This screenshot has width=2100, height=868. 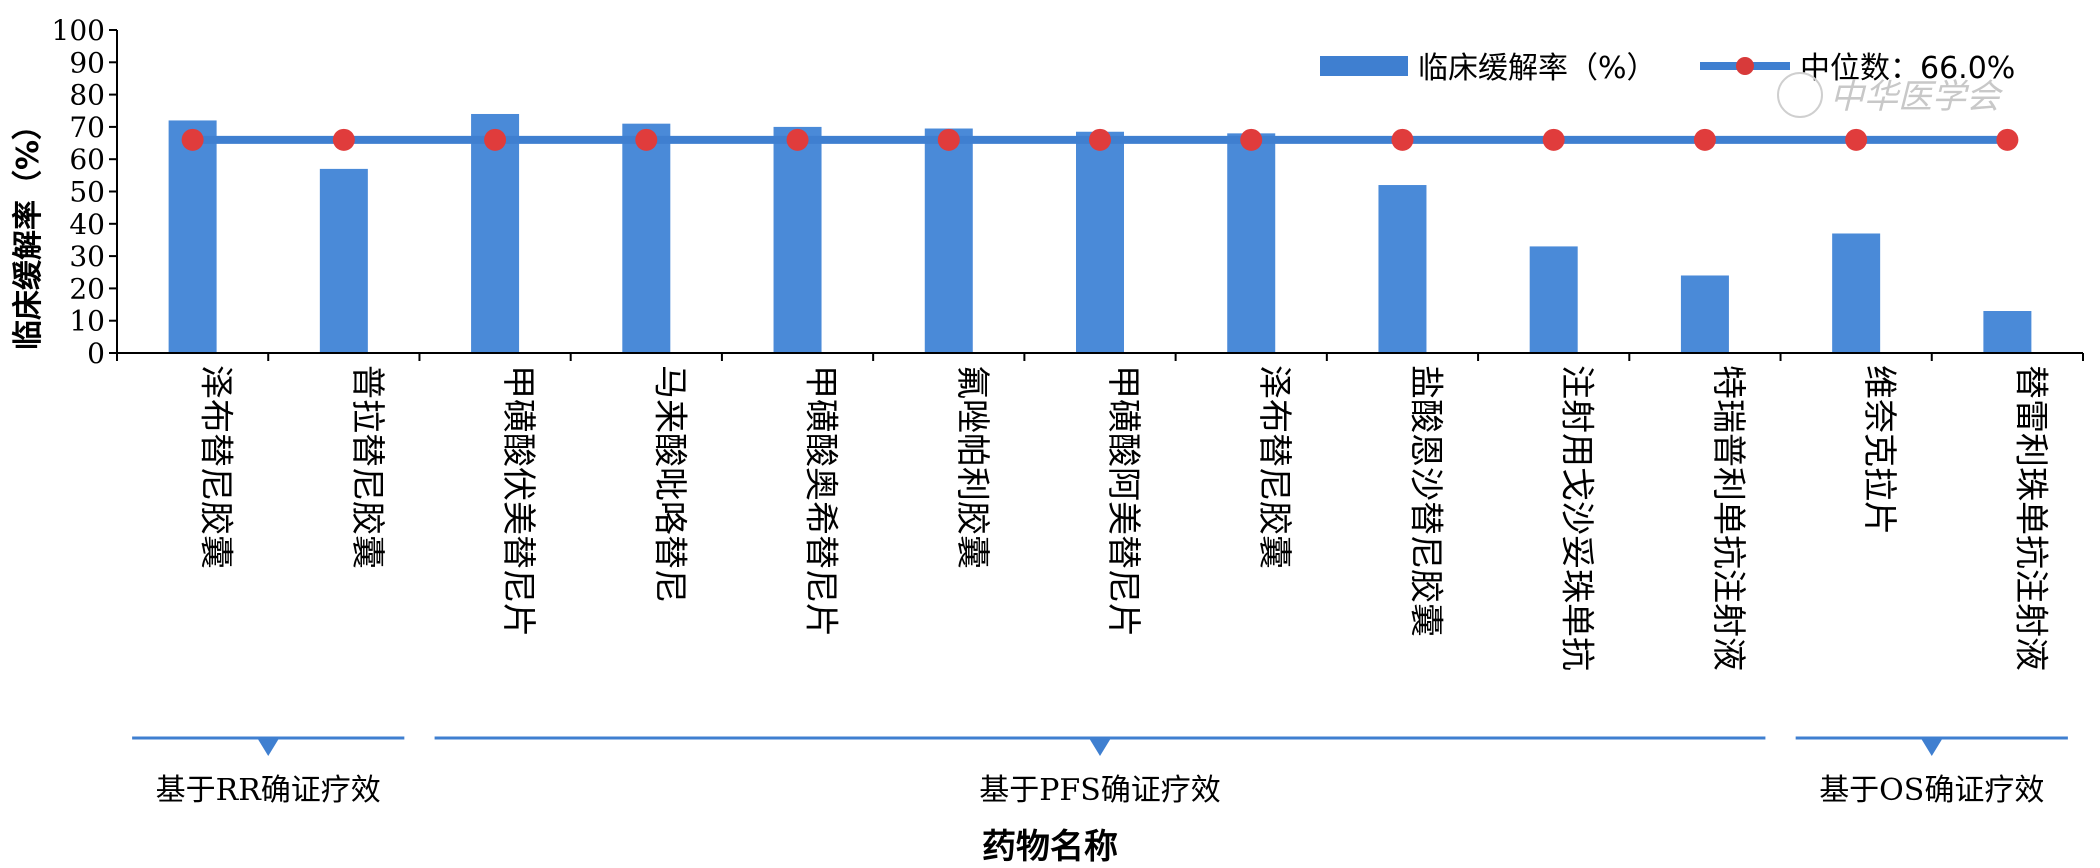 I want to click on group-label: 基于PFS确证疗效, so click(x=1100, y=790).